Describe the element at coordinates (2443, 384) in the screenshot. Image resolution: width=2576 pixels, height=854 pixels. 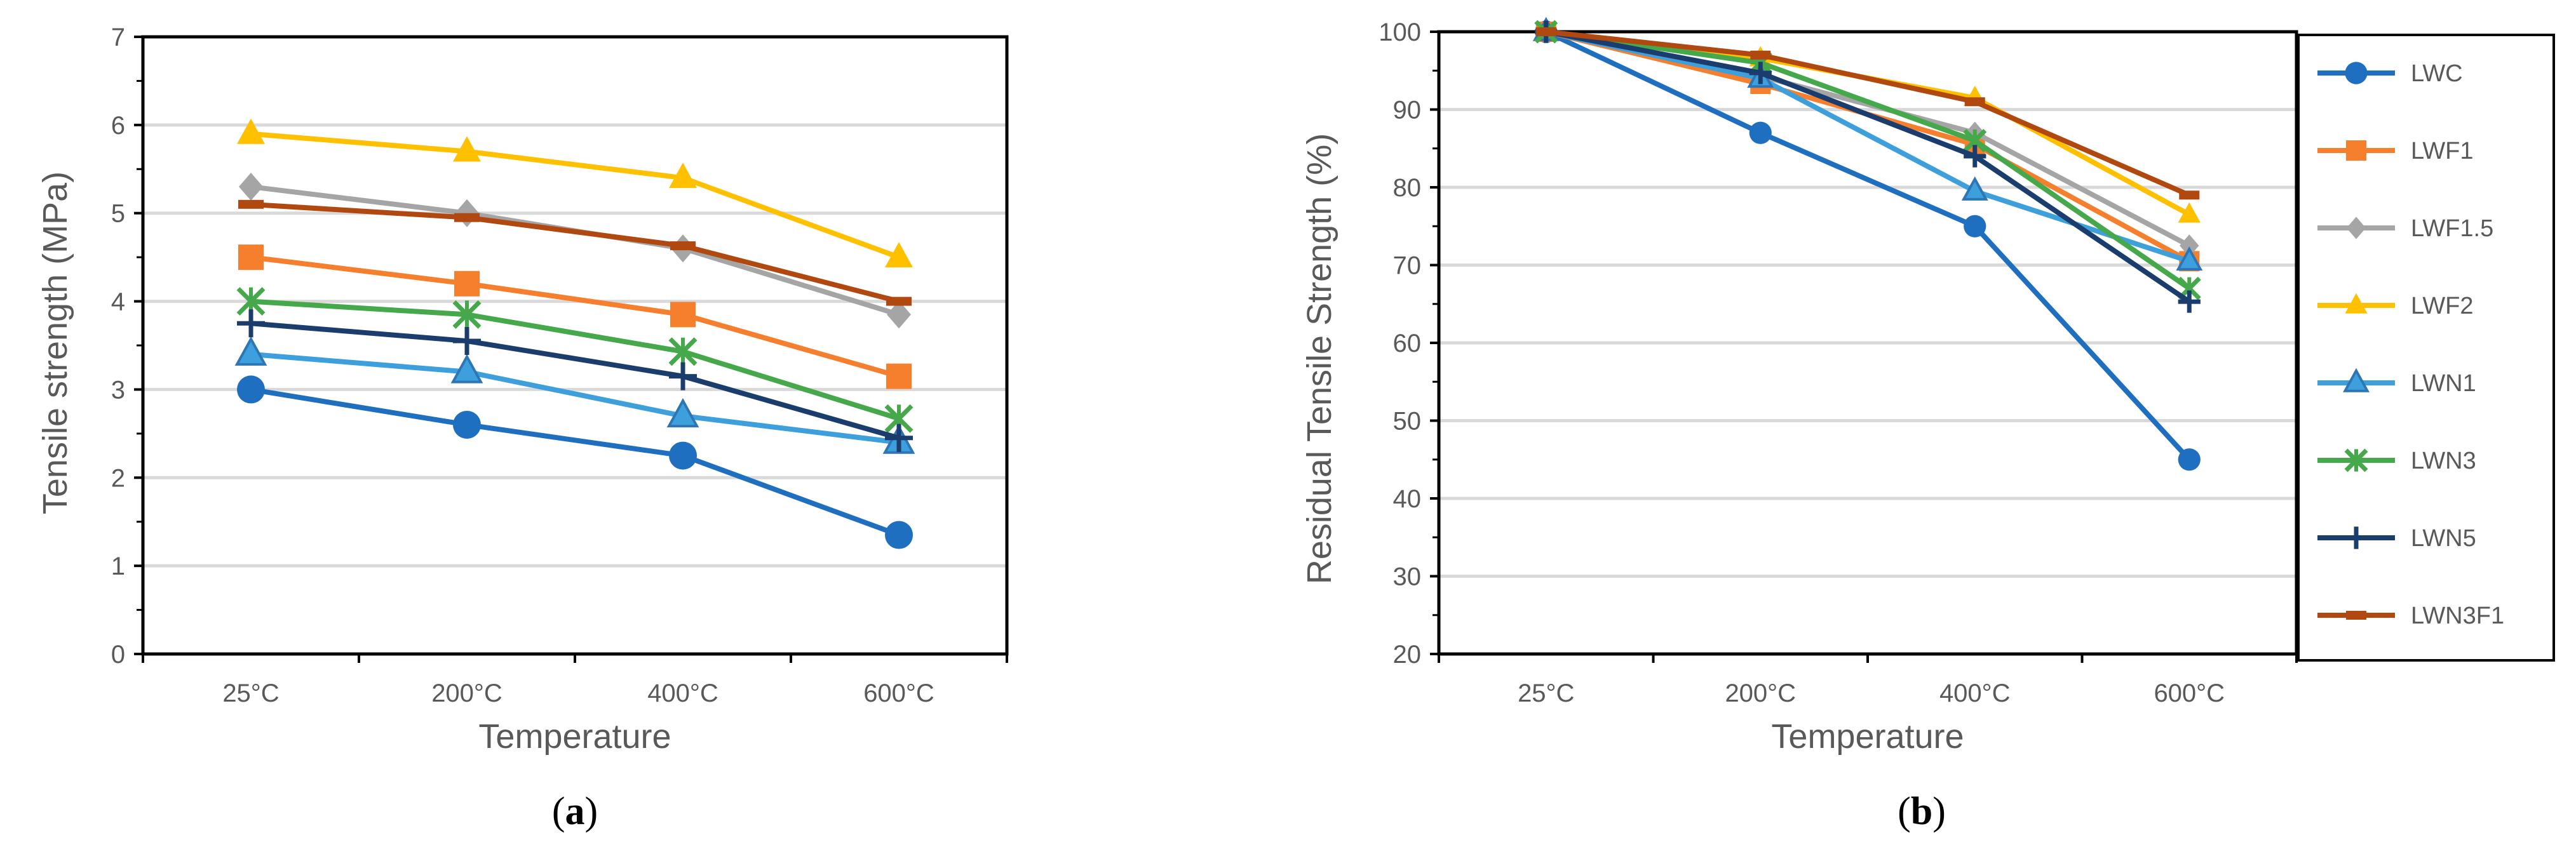
I see `legend-label: LWN1` at that location.